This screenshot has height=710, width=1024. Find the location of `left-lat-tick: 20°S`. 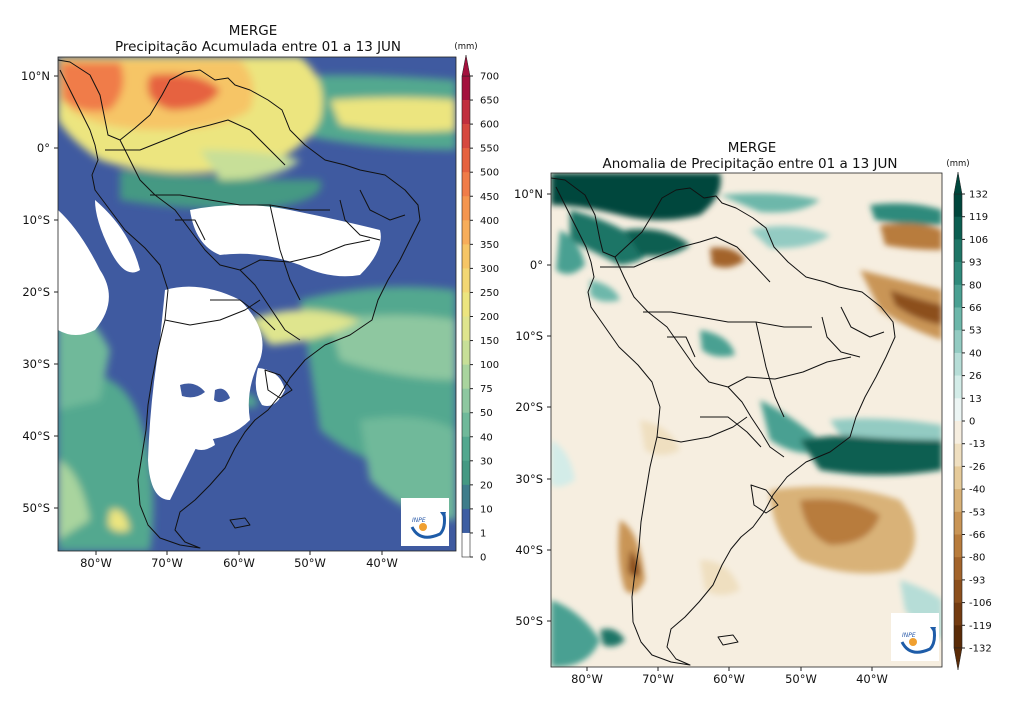

left-lat-tick: 20°S is located at coordinates (36, 292).